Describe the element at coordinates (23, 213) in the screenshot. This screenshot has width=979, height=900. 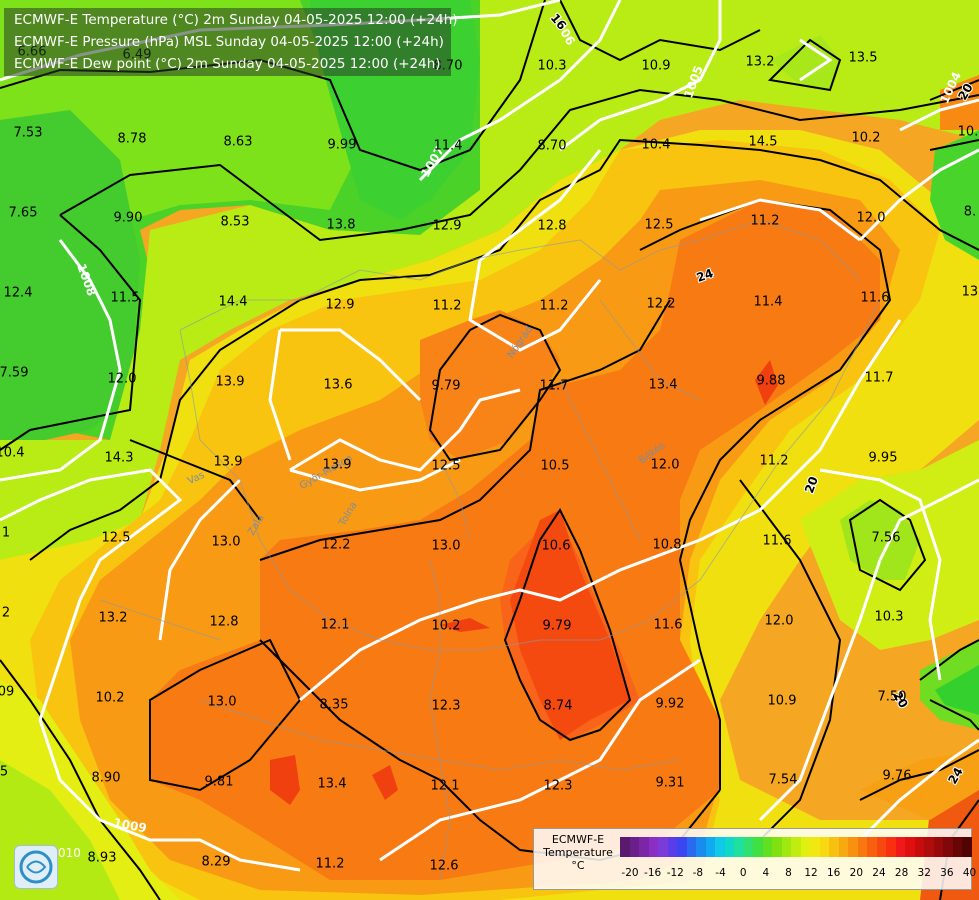
I see `dewpoint-value: 7.65` at that location.